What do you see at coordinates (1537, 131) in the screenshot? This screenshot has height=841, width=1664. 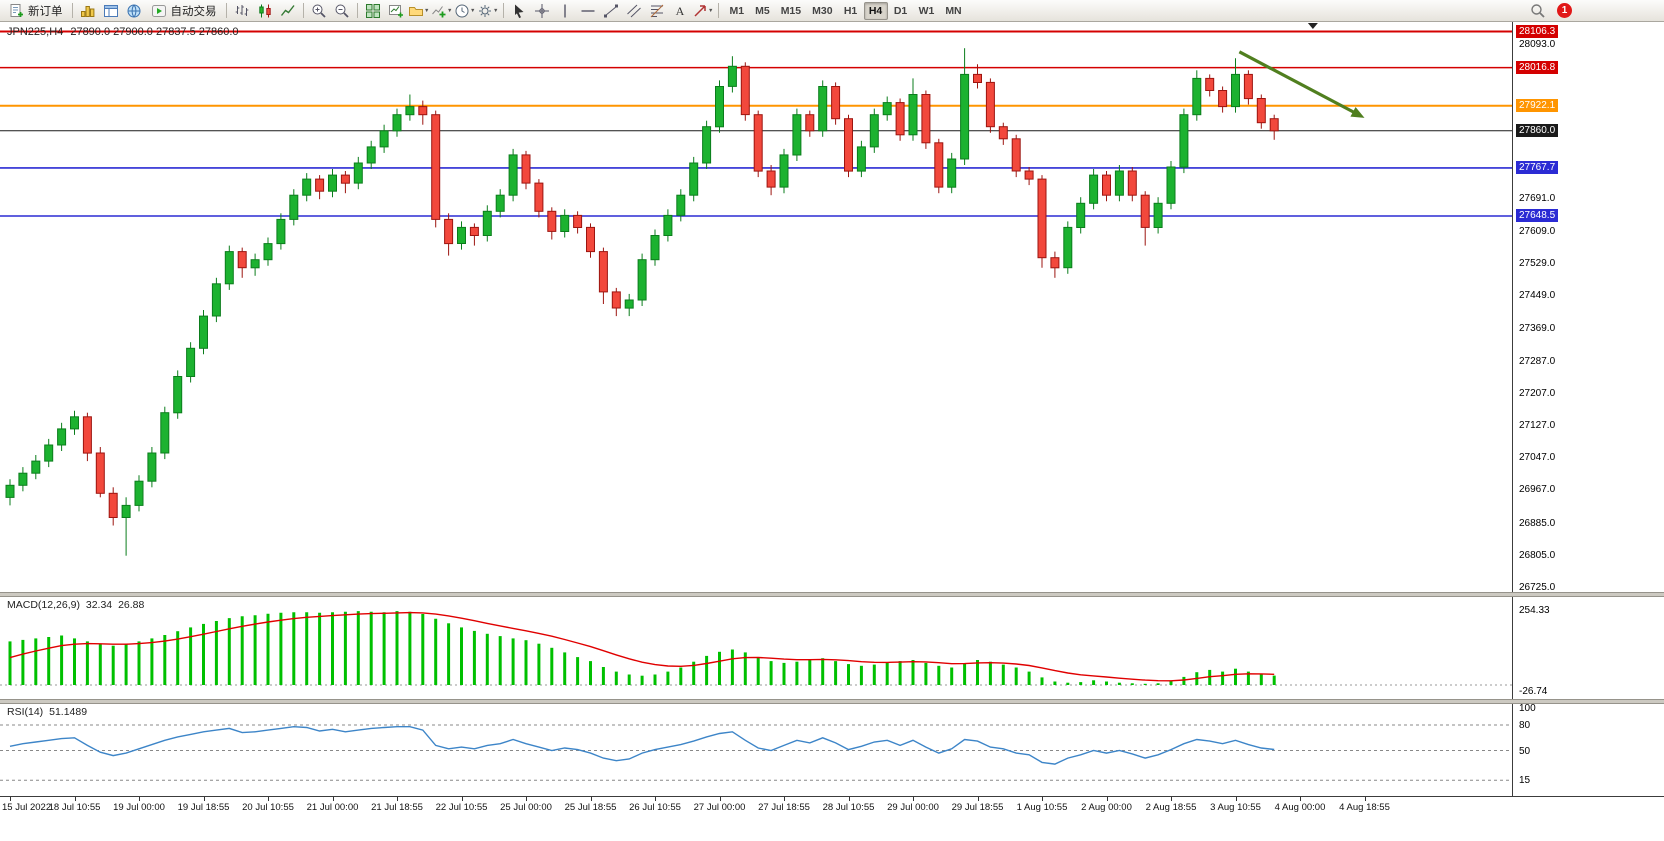 I see `price-level-badge: 27860.0` at bounding box center [1537, 131].